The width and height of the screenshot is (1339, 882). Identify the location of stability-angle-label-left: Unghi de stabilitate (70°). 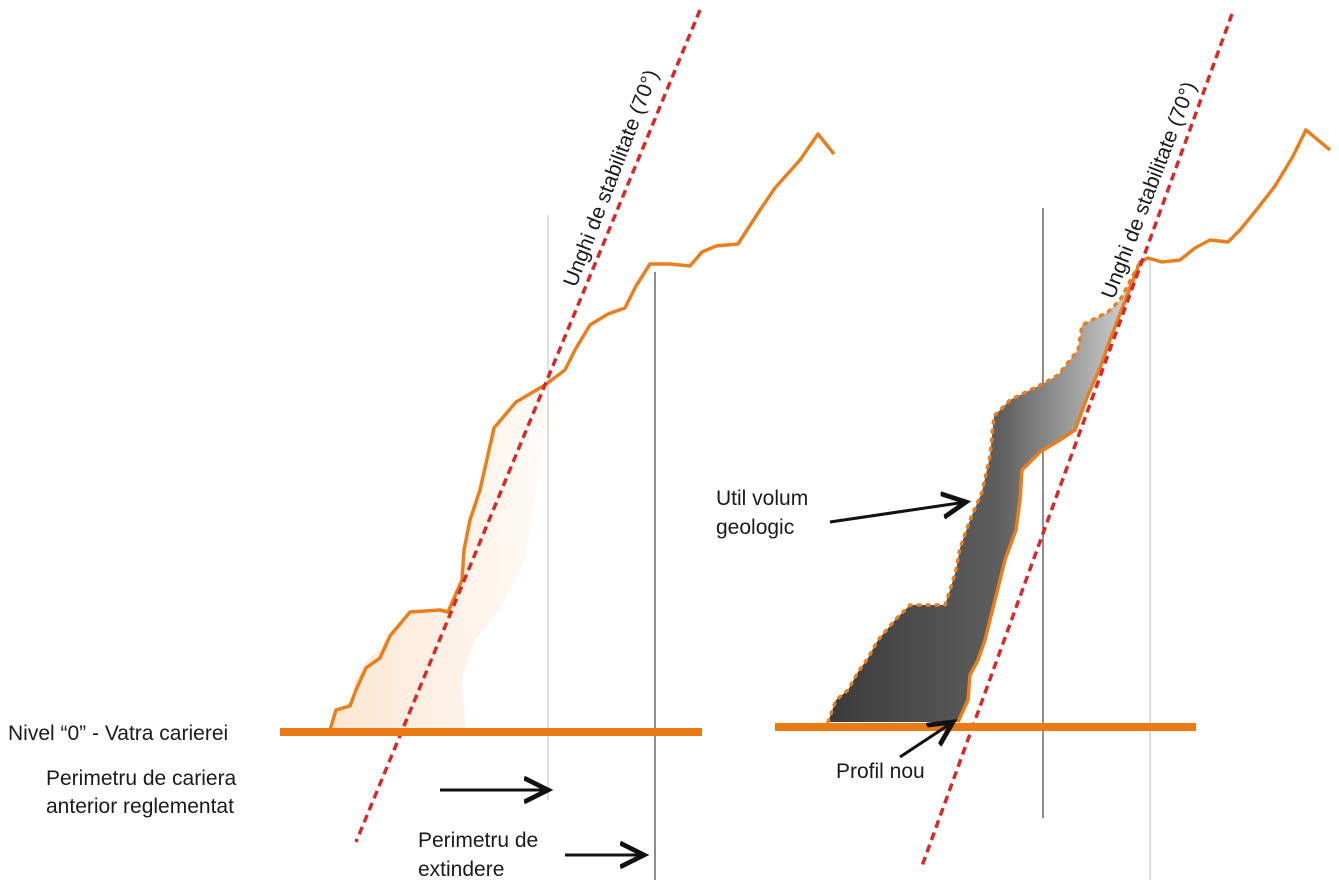
(611, 178).